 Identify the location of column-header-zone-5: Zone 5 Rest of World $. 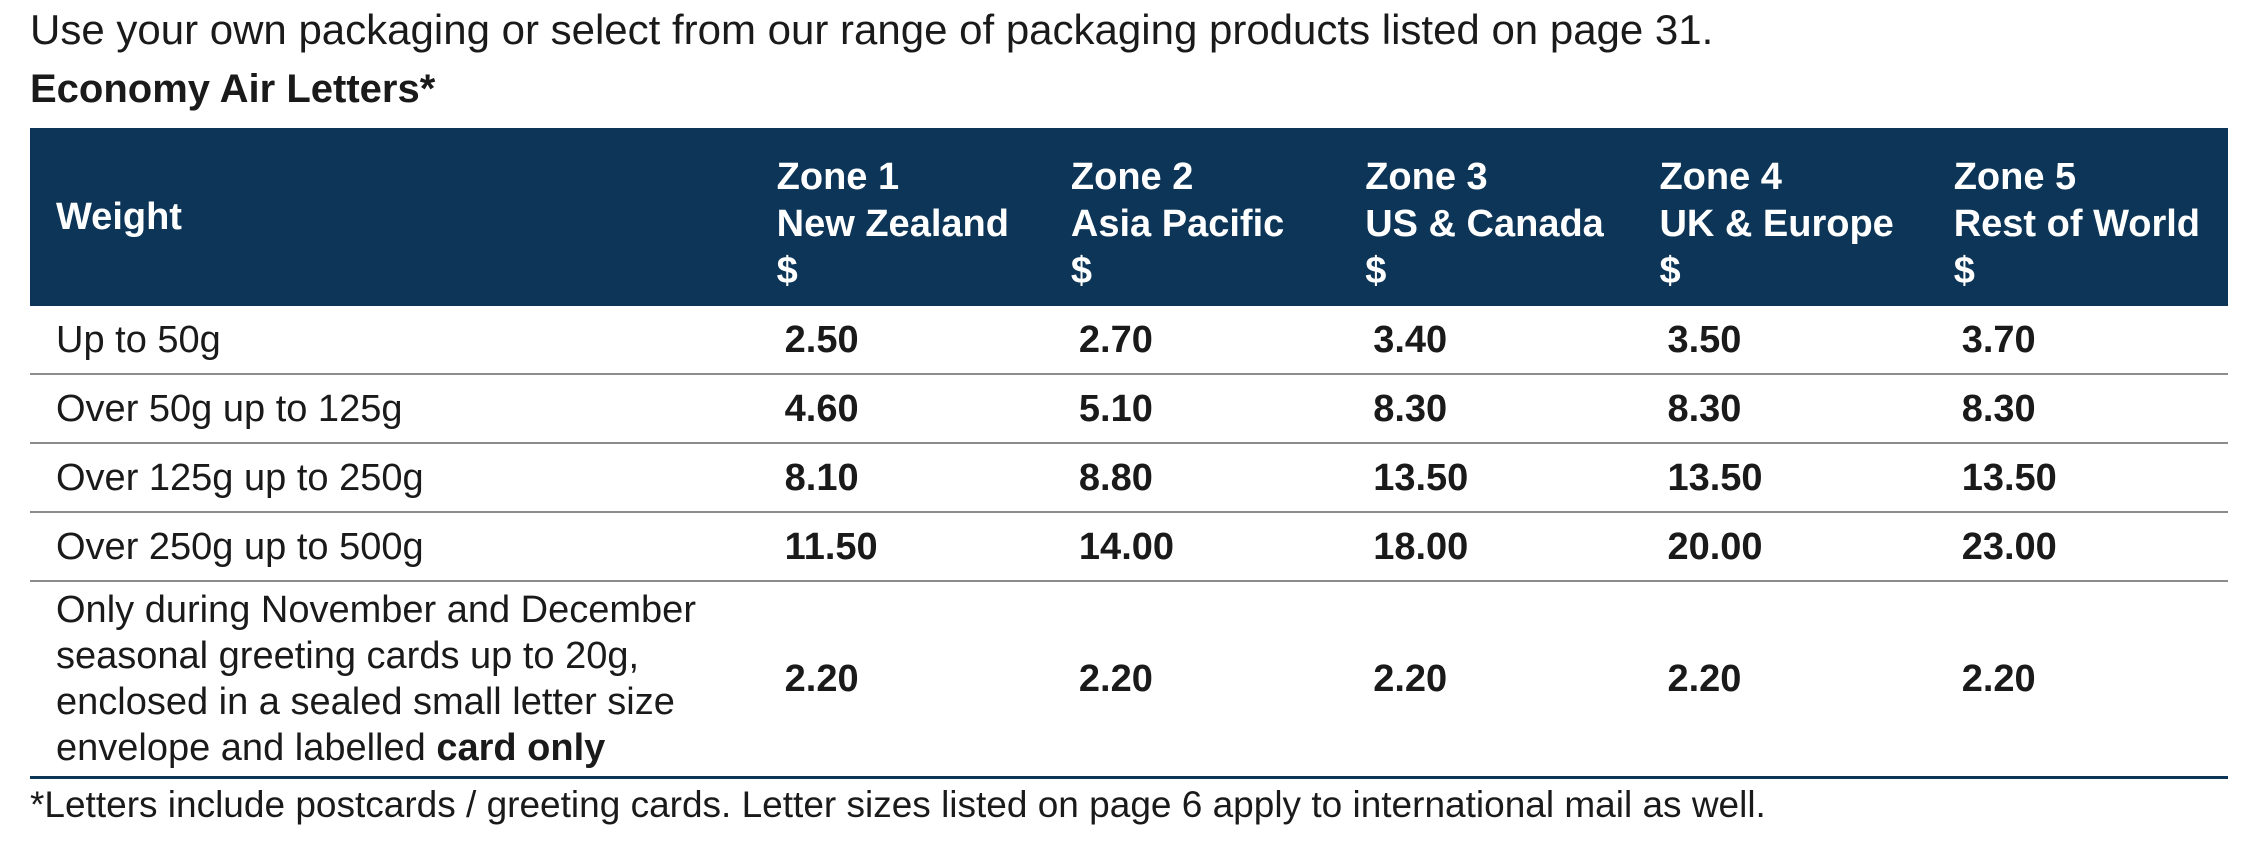
(2080, 217).